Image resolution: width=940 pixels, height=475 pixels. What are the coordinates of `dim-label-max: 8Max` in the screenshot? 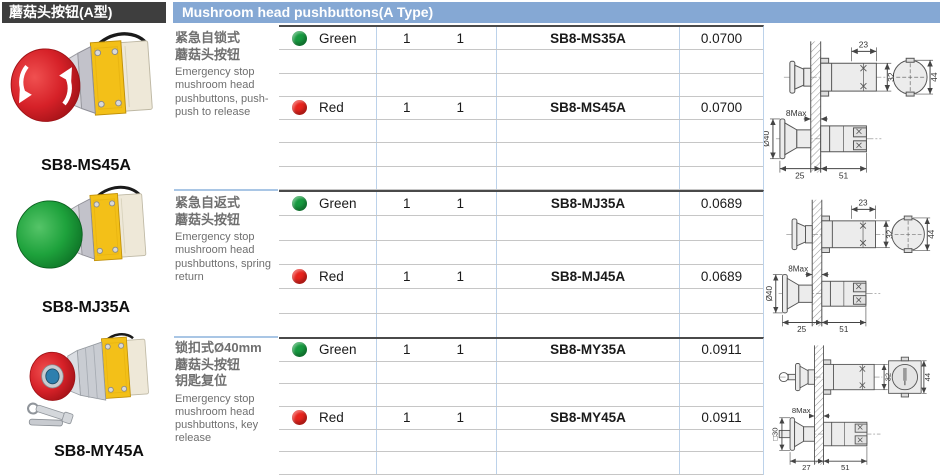 It's located at (801, 410).